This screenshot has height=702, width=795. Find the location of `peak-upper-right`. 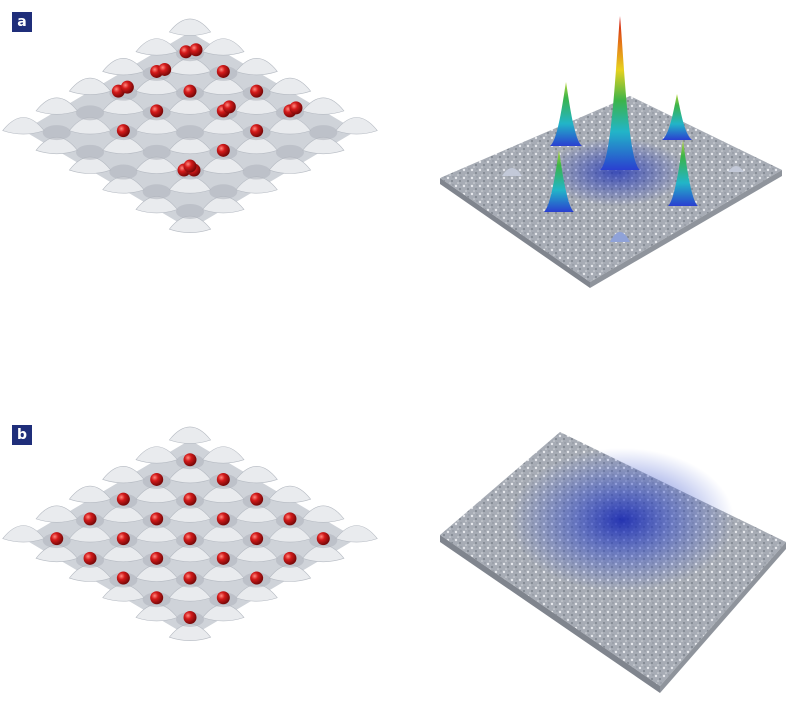

peak-upper-right is located at coordinates (677, 117).